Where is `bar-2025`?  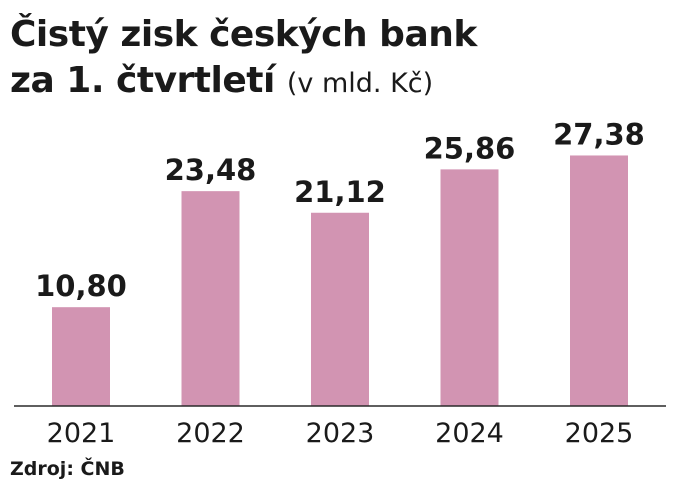
bar-2025 is located at coordinates (599, 280).